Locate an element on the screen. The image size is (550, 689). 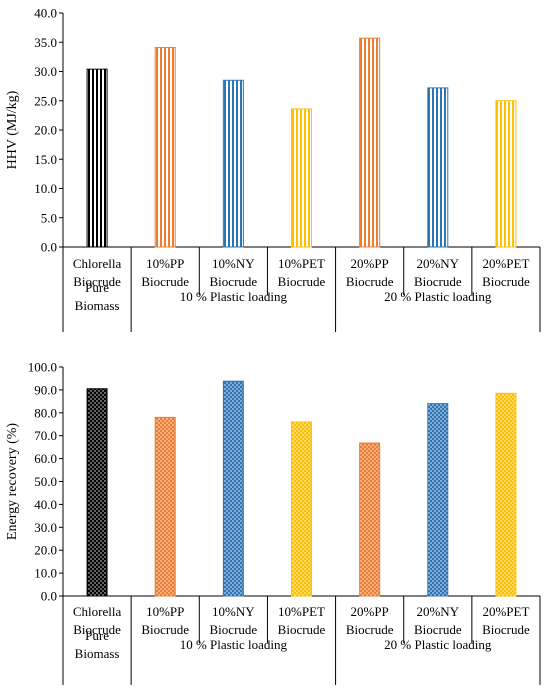
y-tick-label: 60.0 is located at coordinates (45, 458).